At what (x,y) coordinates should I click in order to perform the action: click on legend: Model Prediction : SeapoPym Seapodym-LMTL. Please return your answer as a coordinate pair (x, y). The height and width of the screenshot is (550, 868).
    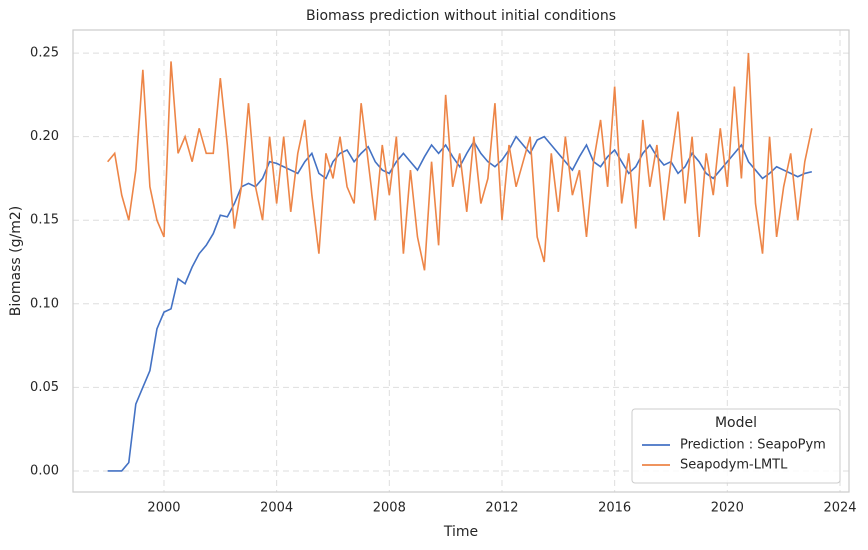
    Looking at the image, I should click on (736, 446).